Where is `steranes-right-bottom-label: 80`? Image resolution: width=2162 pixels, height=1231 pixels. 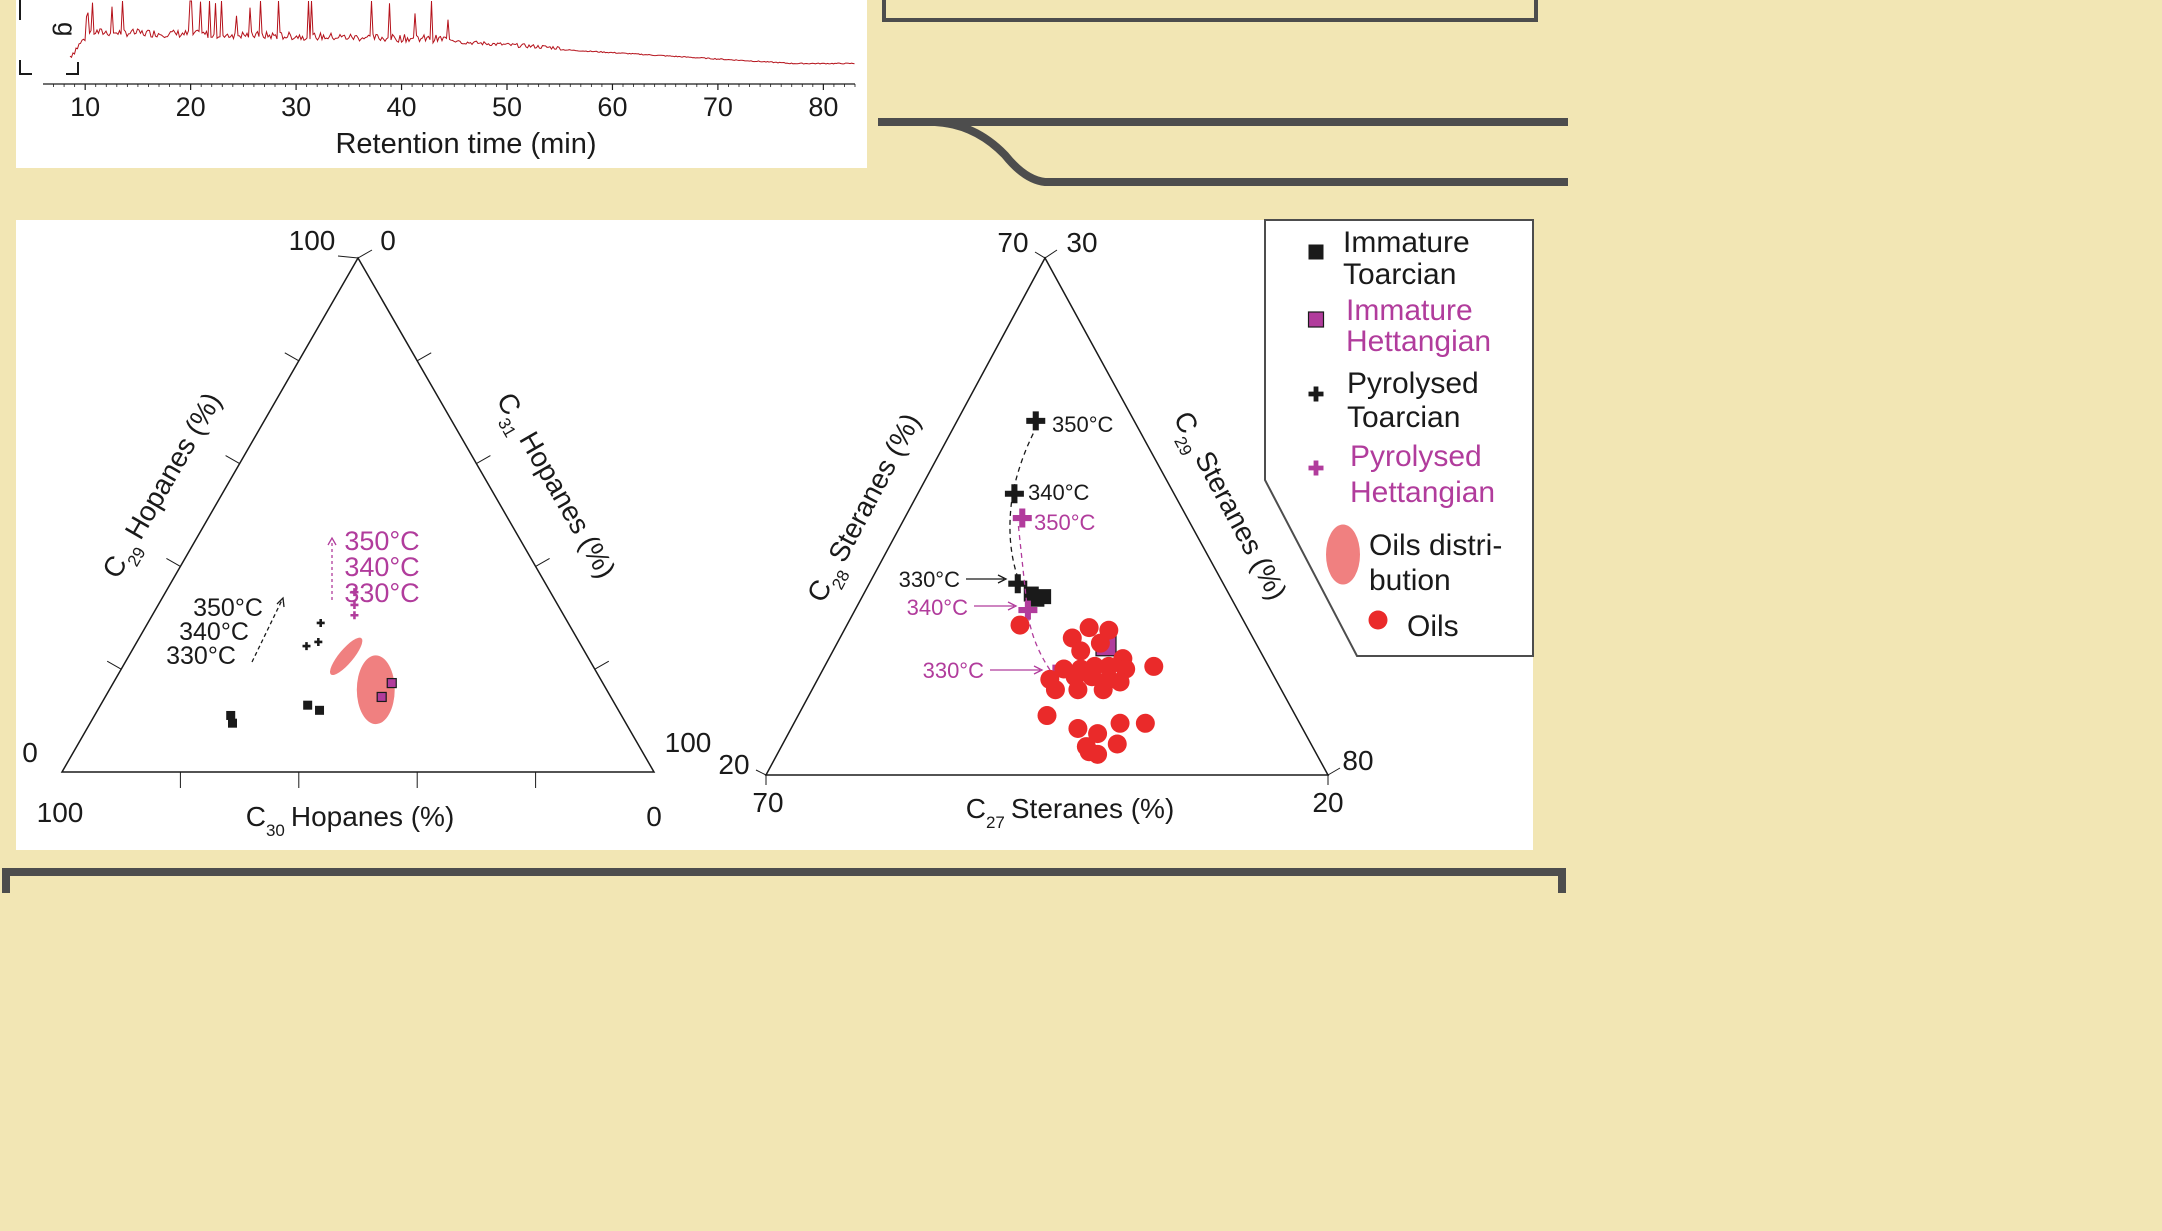 steranes-right-bottom-label: 80 is located at coordinates (1357, 760).